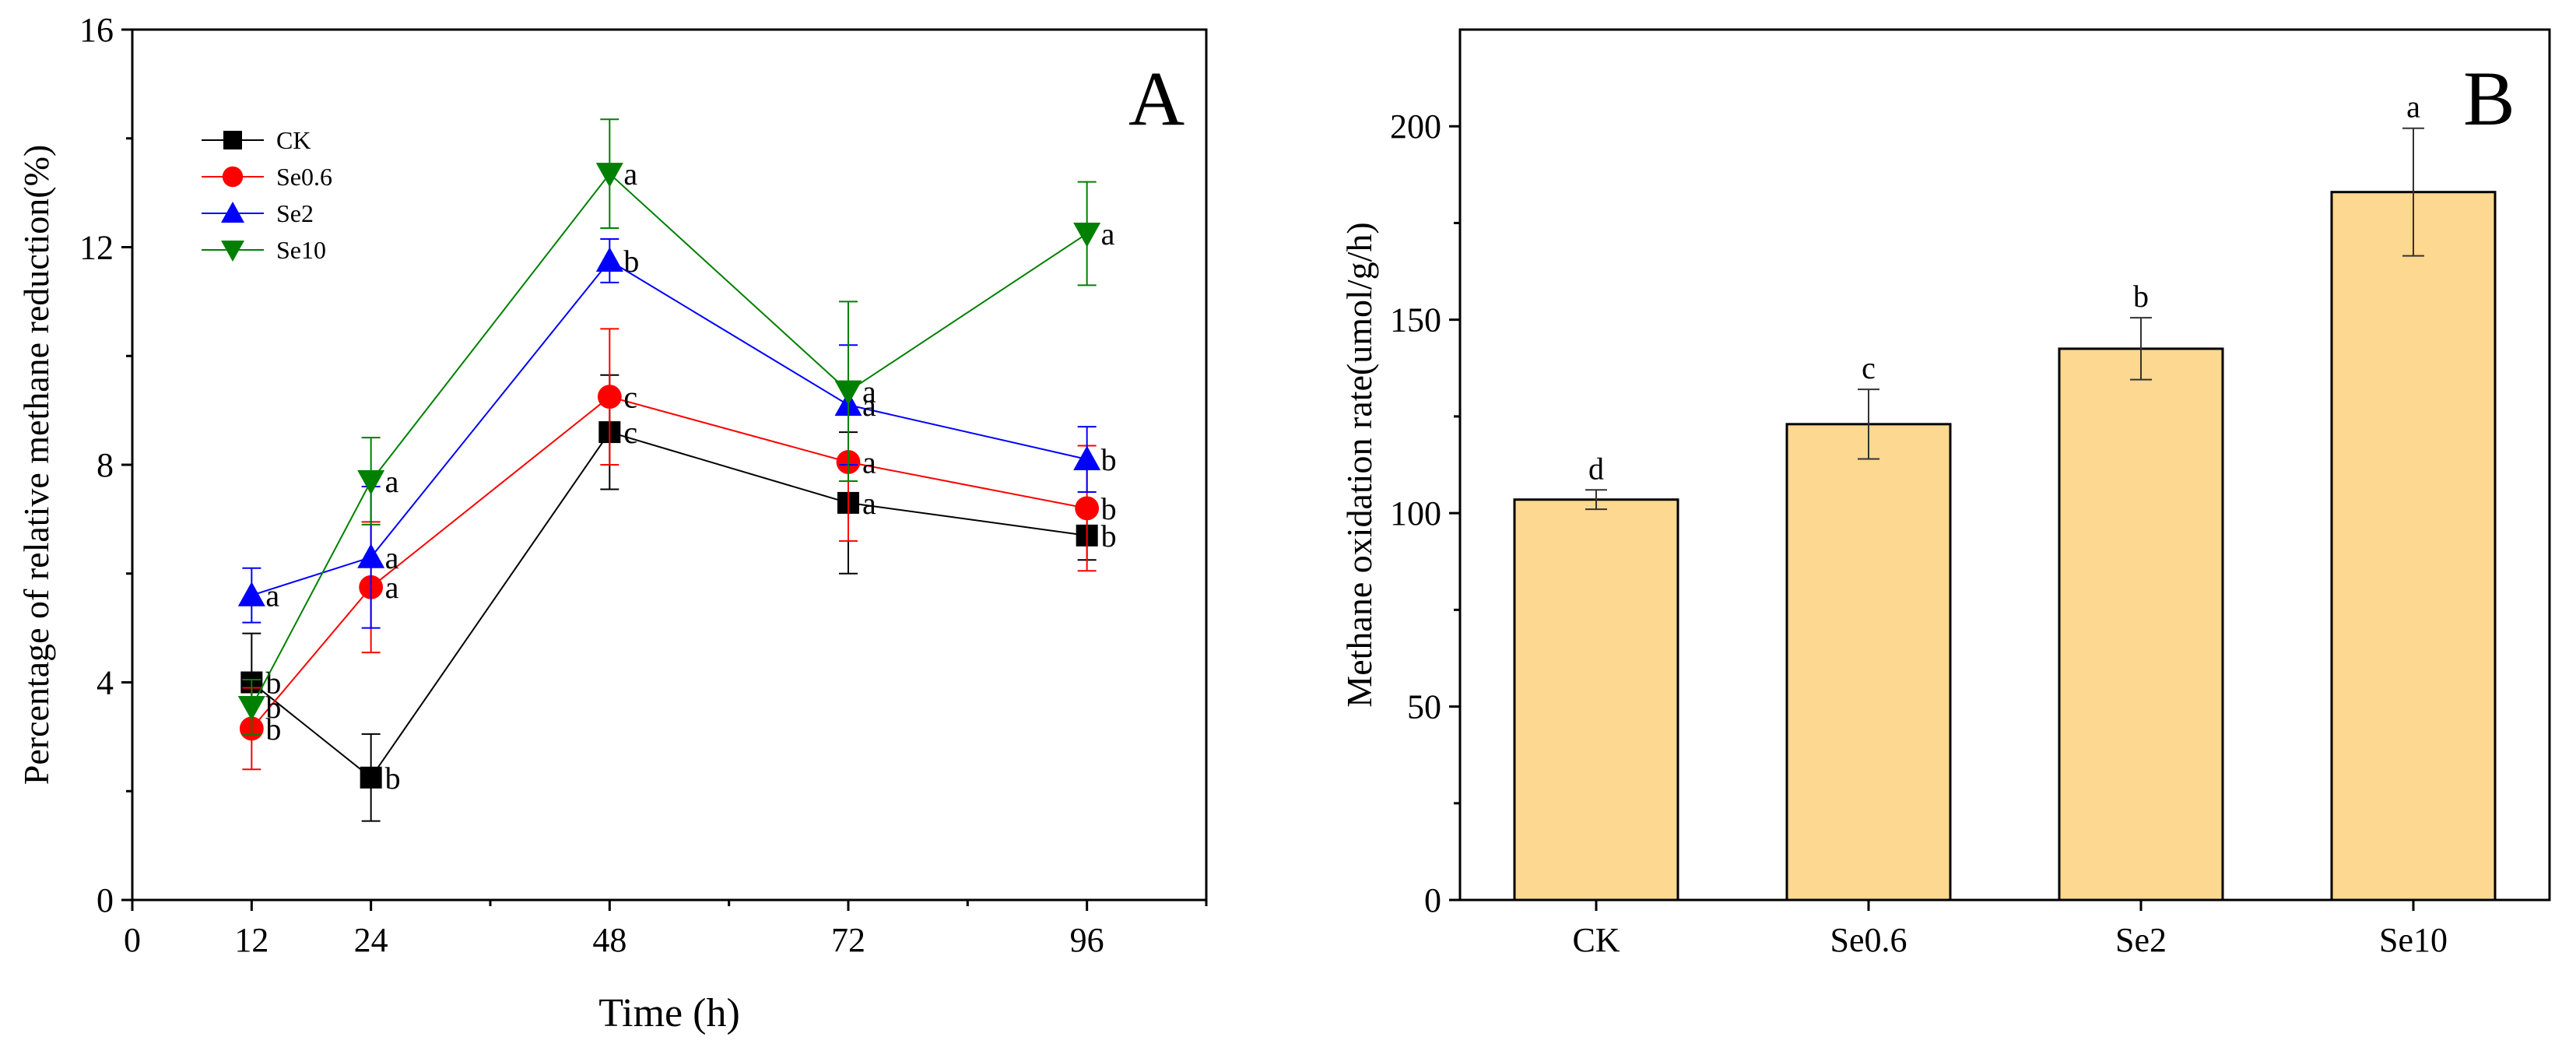 The height and width of the screenshot is (1051, 2576). I want to click on y-tick-label: 150, so click(1416, 320).